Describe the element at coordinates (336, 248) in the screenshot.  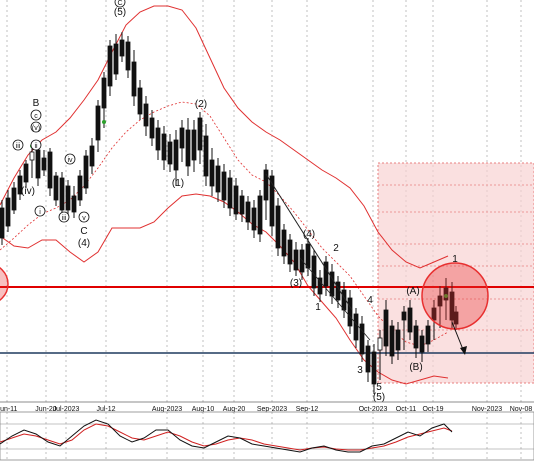
I see `wave-label: 2` at that location.